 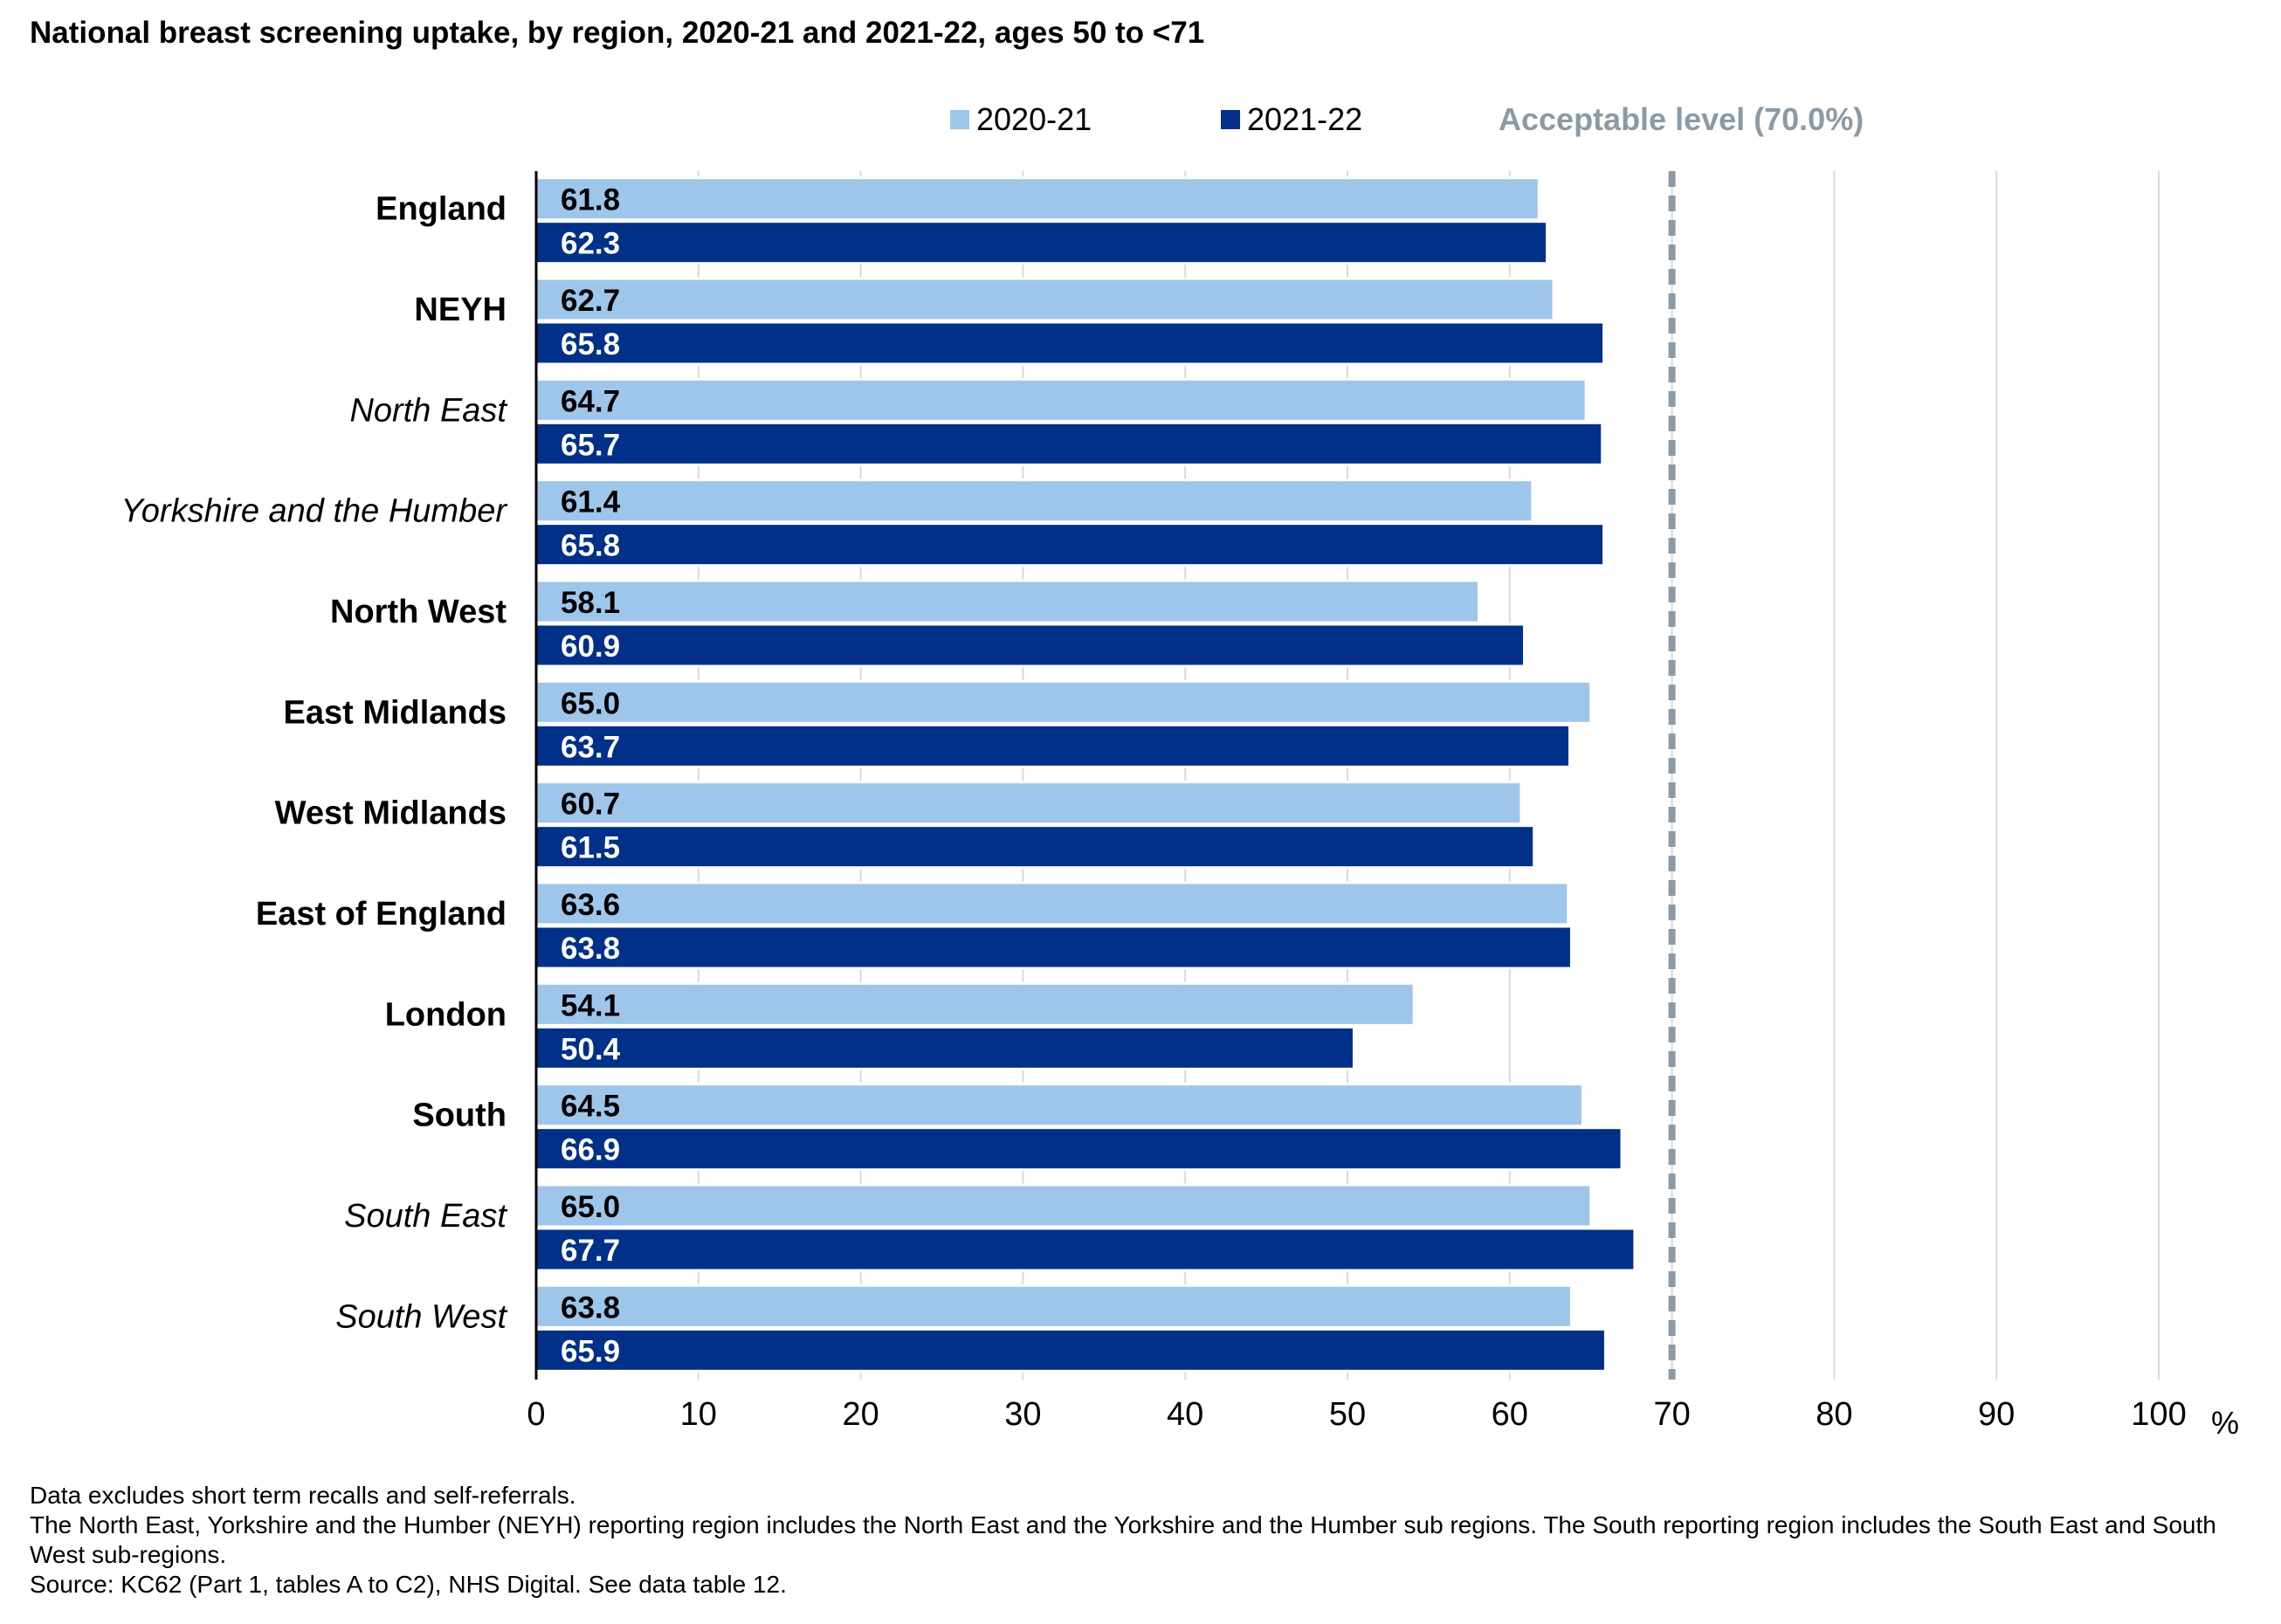 What do you see at coordinates (590, 848) in the screenshot?
I see `bar-data-label: 61.5` at bounding box center [590, 848].